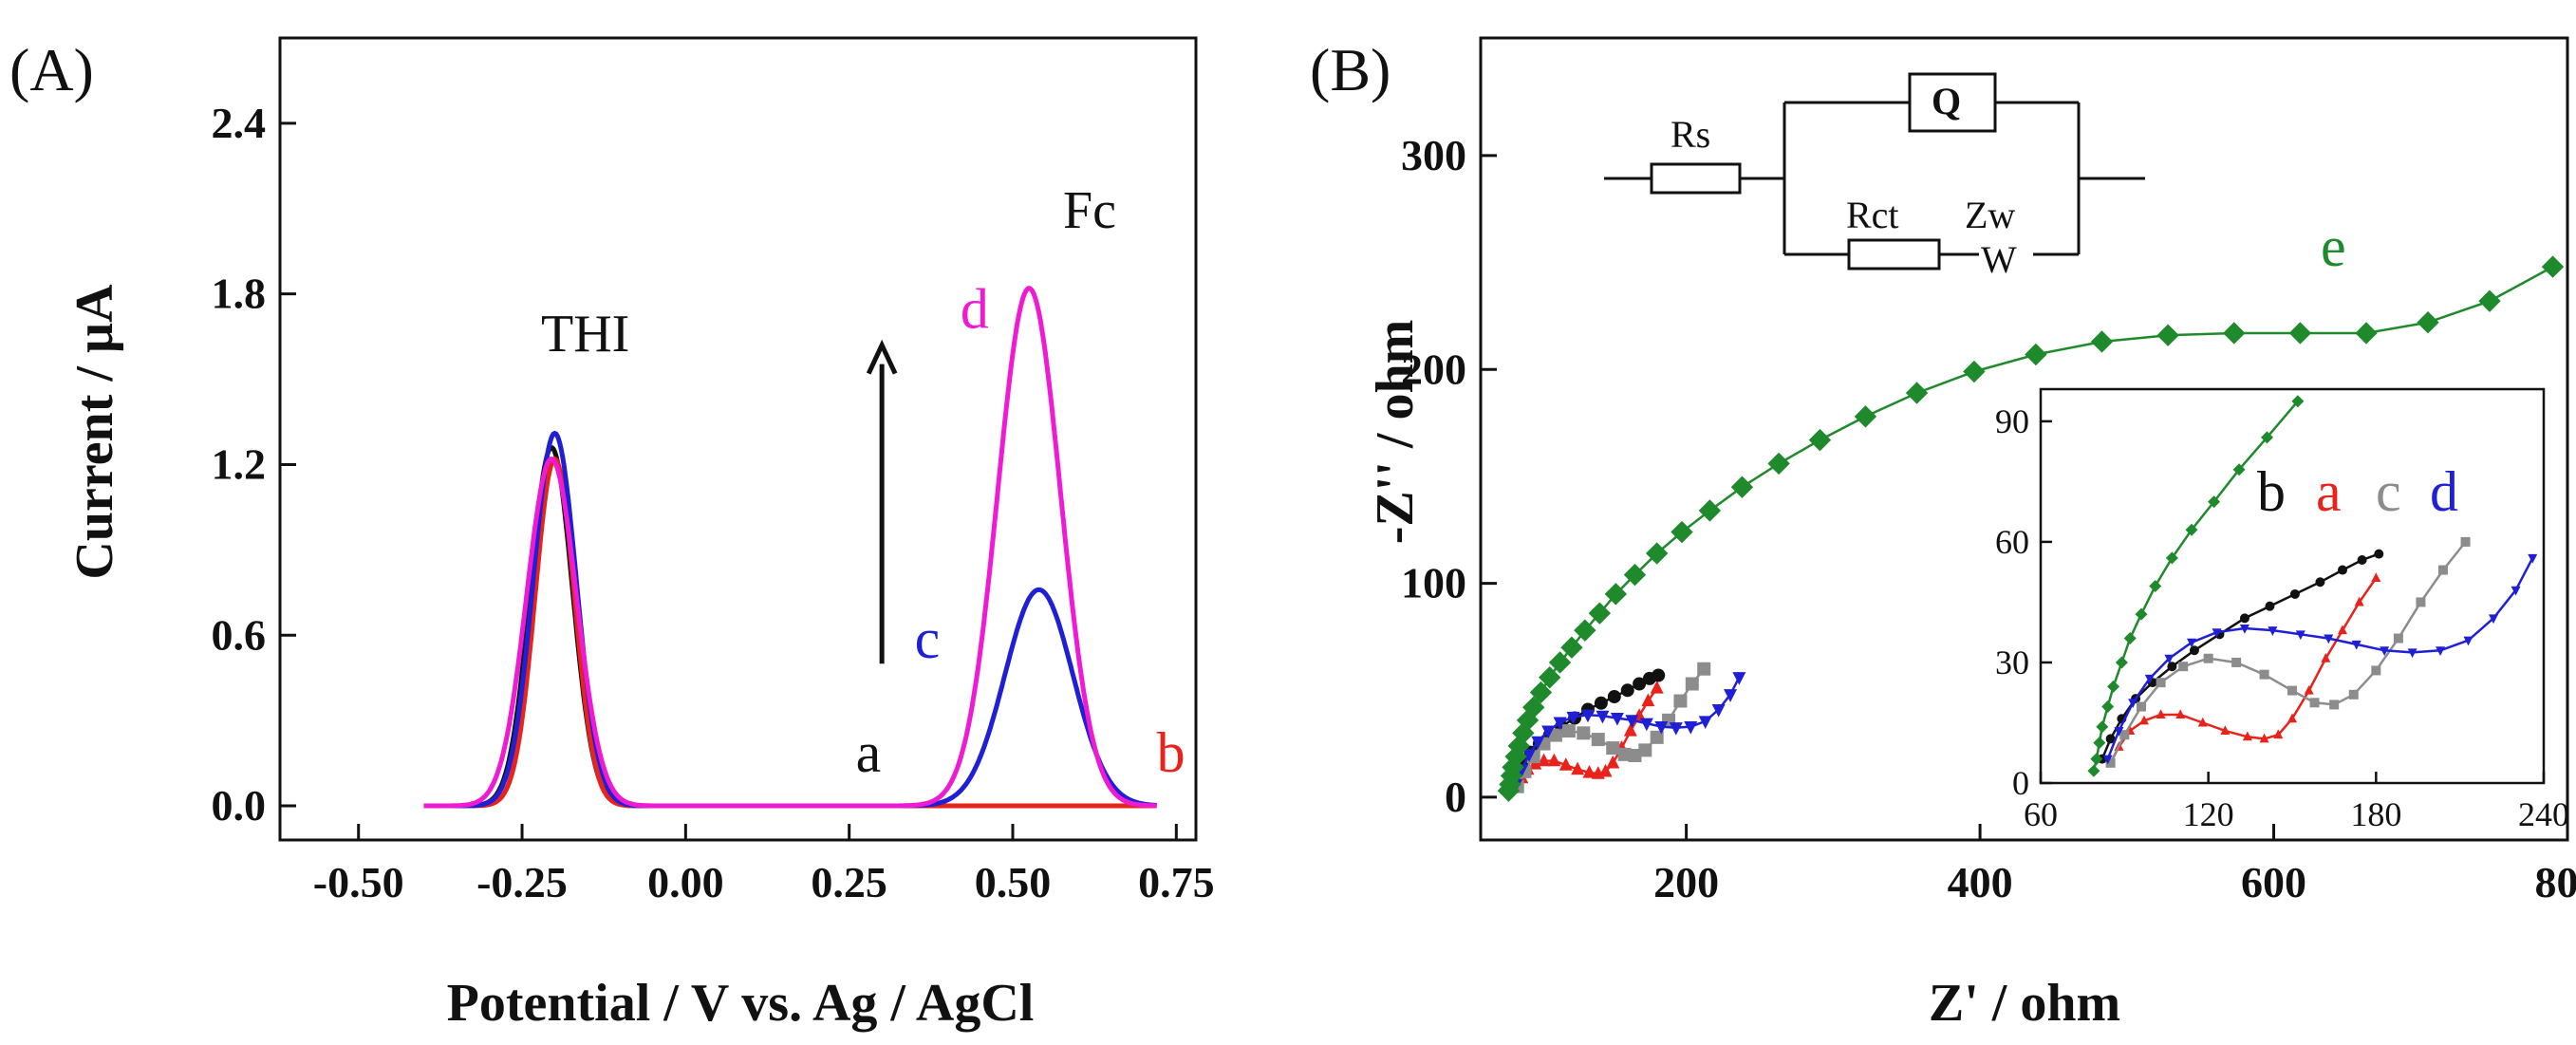  Describe the element at coordinates (239, 294) in the screenshot. I see `y-tick-label: 1.8` at that location.